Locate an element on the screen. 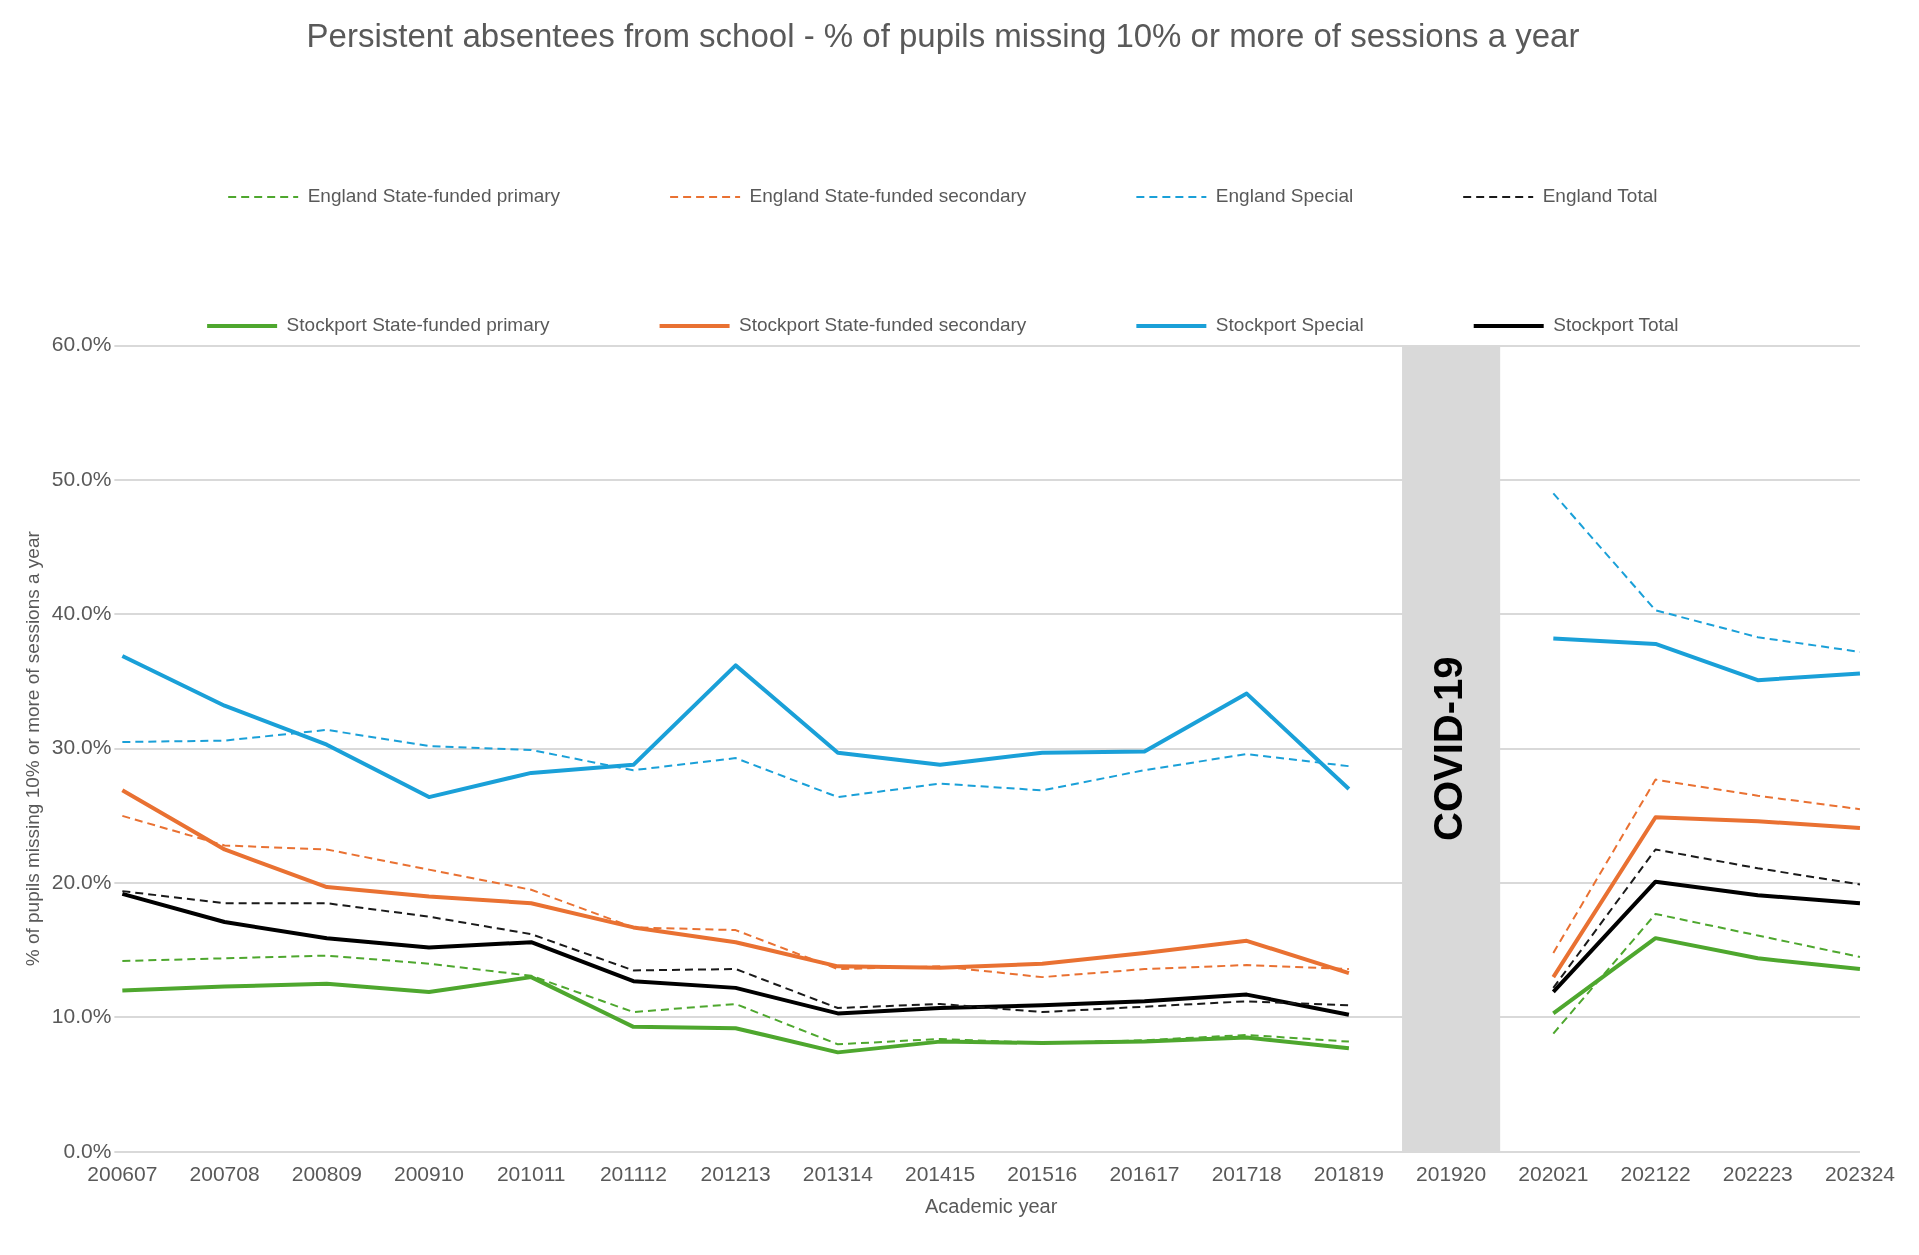  band-label: COVID-19 is located at coordinates (1448, 748).